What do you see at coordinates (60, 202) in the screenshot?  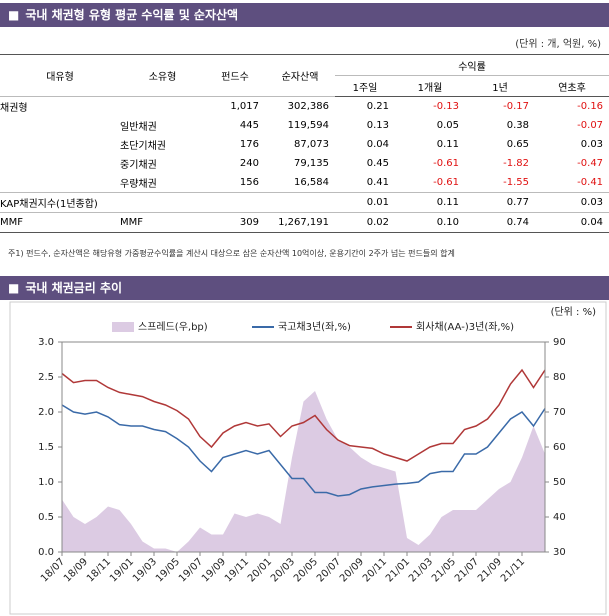 I see `table-cell: KAP채권지수(1년종합)` at bounding box center [60, 202].